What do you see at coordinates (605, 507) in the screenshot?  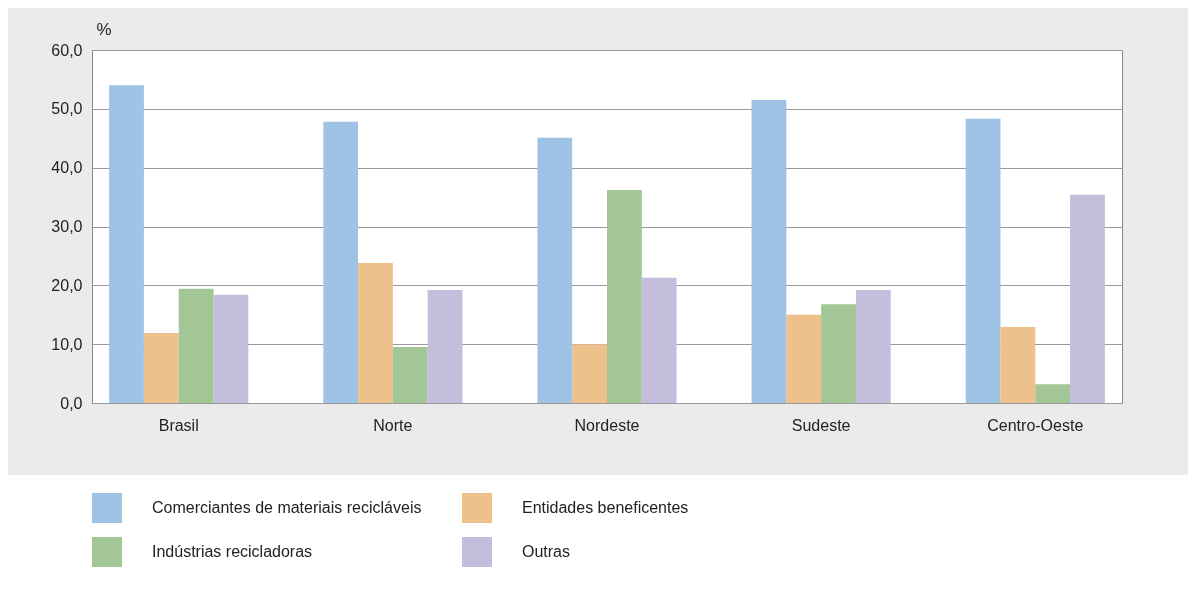 I see `legend-label: Entidades beneficentes` at bounding box center [605, 507].